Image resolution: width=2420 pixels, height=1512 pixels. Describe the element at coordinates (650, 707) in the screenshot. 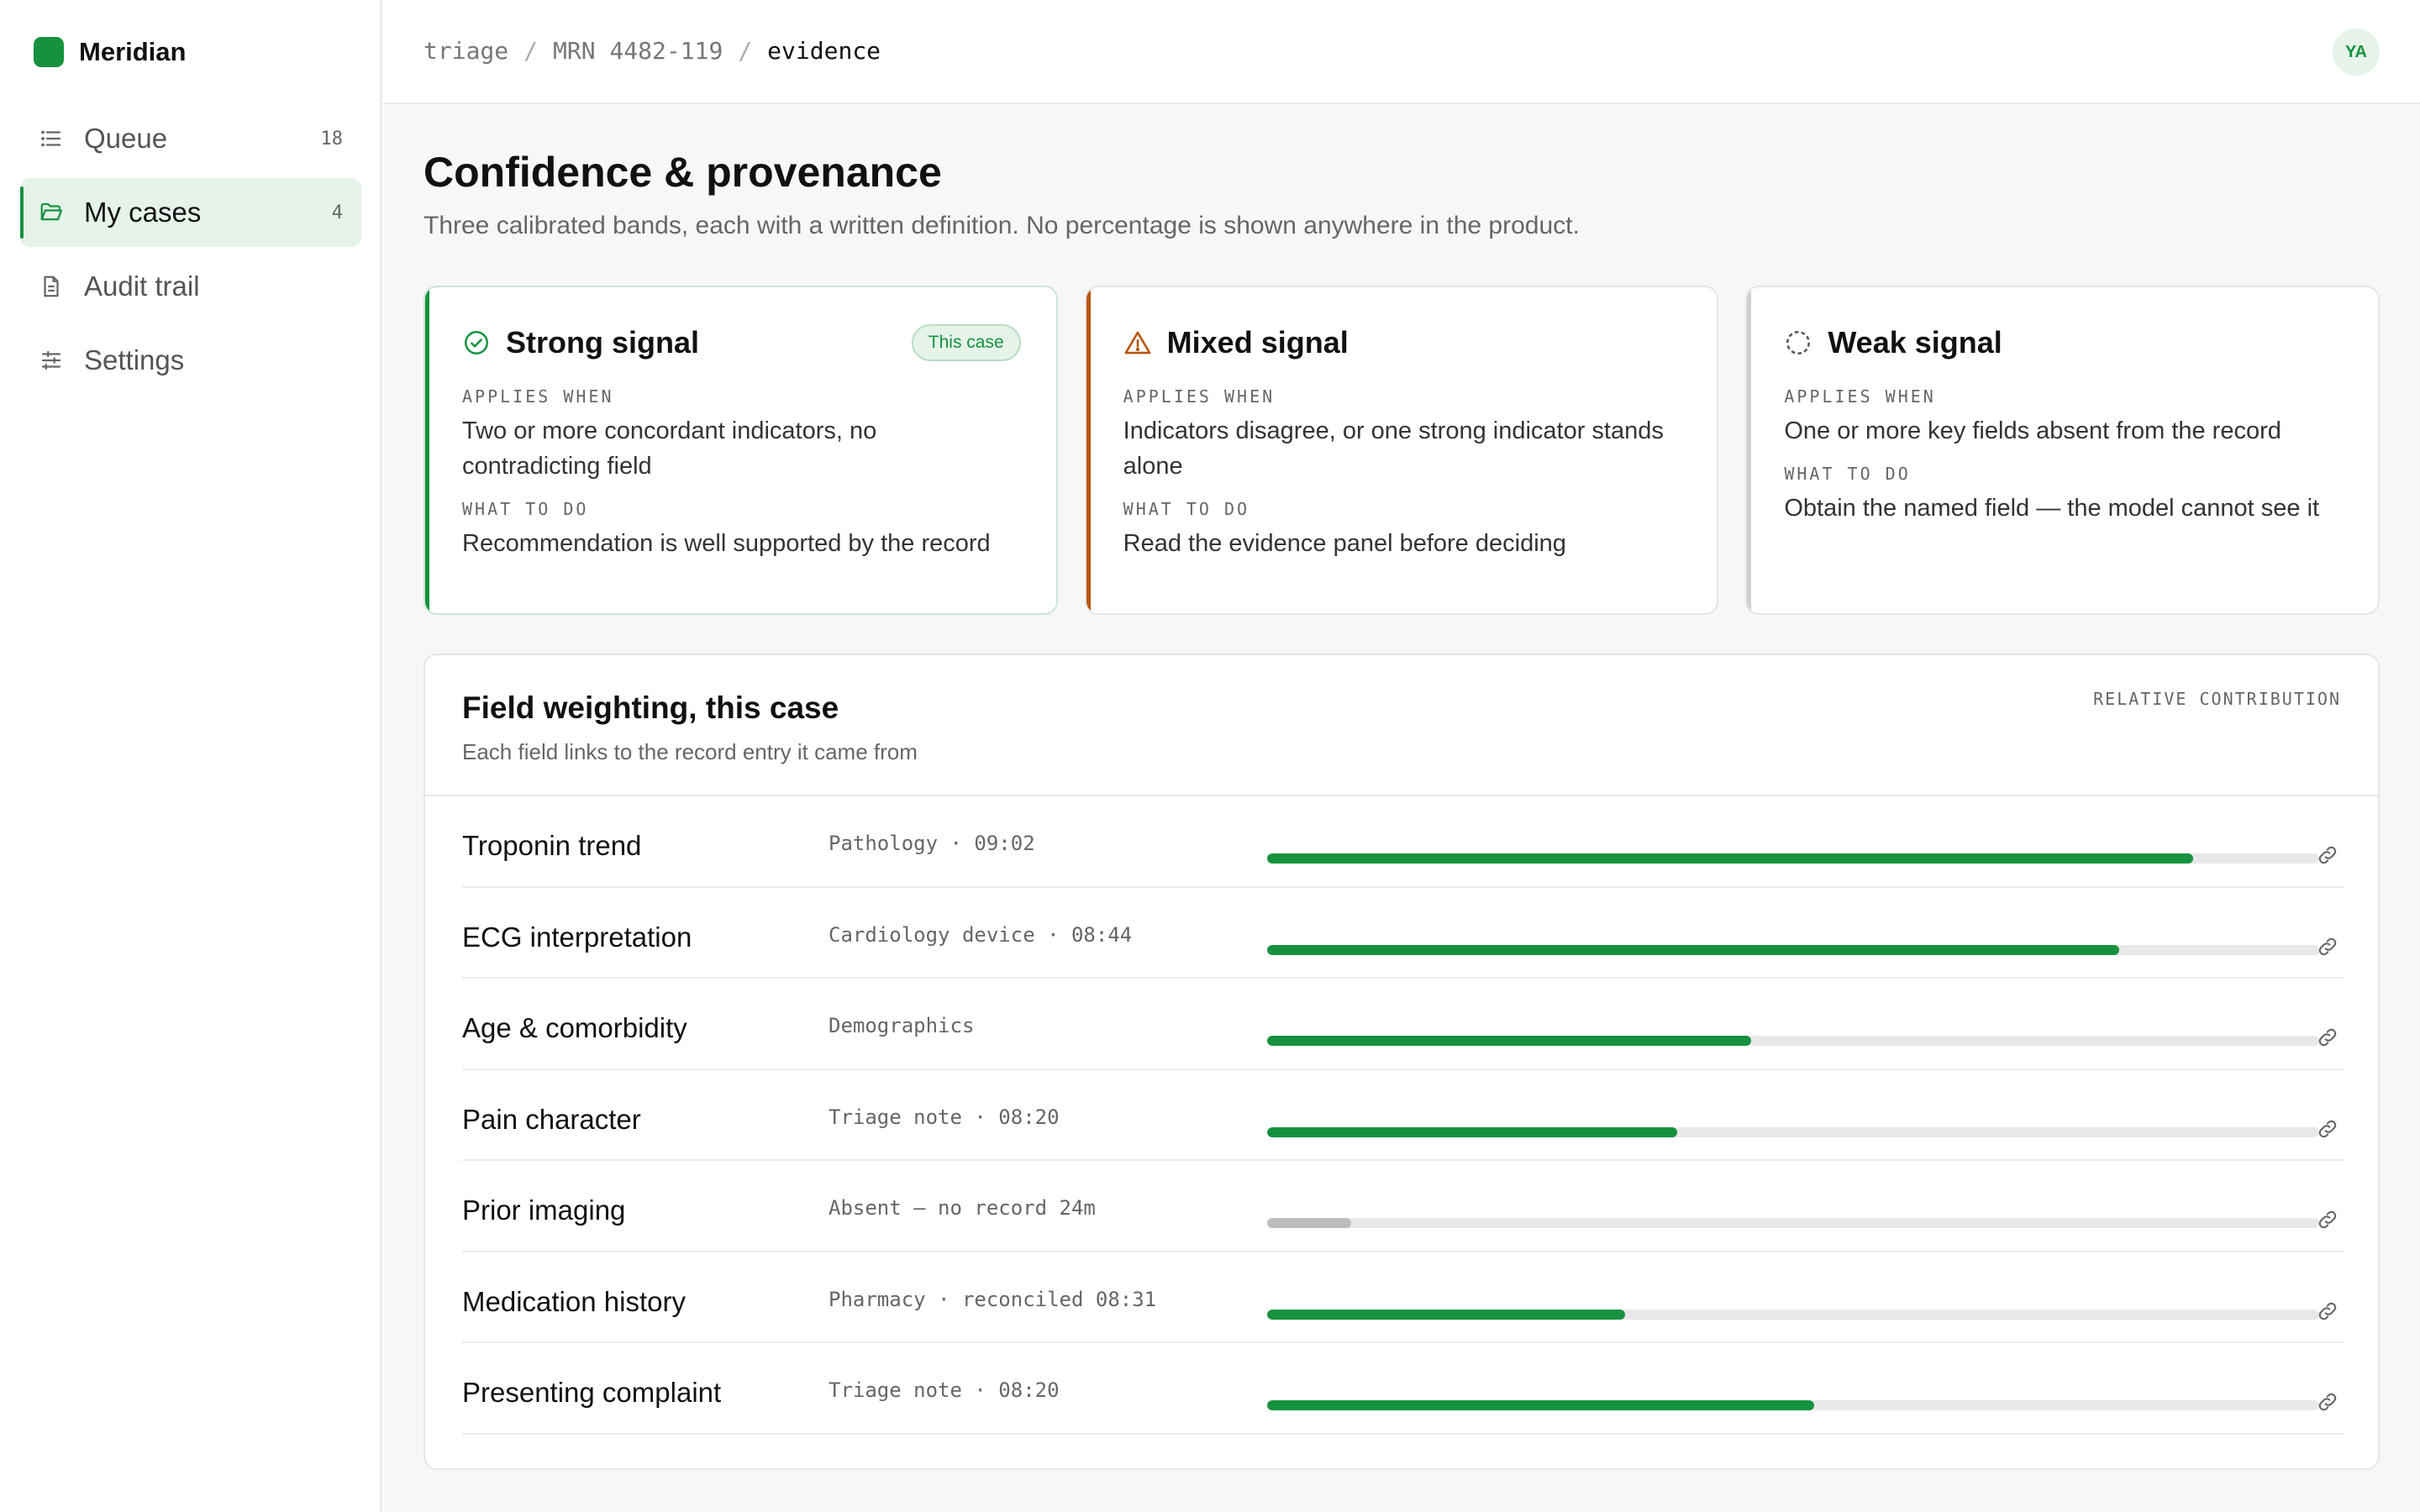

I see `field-weighting-title: Field weighting, this case` at that location.